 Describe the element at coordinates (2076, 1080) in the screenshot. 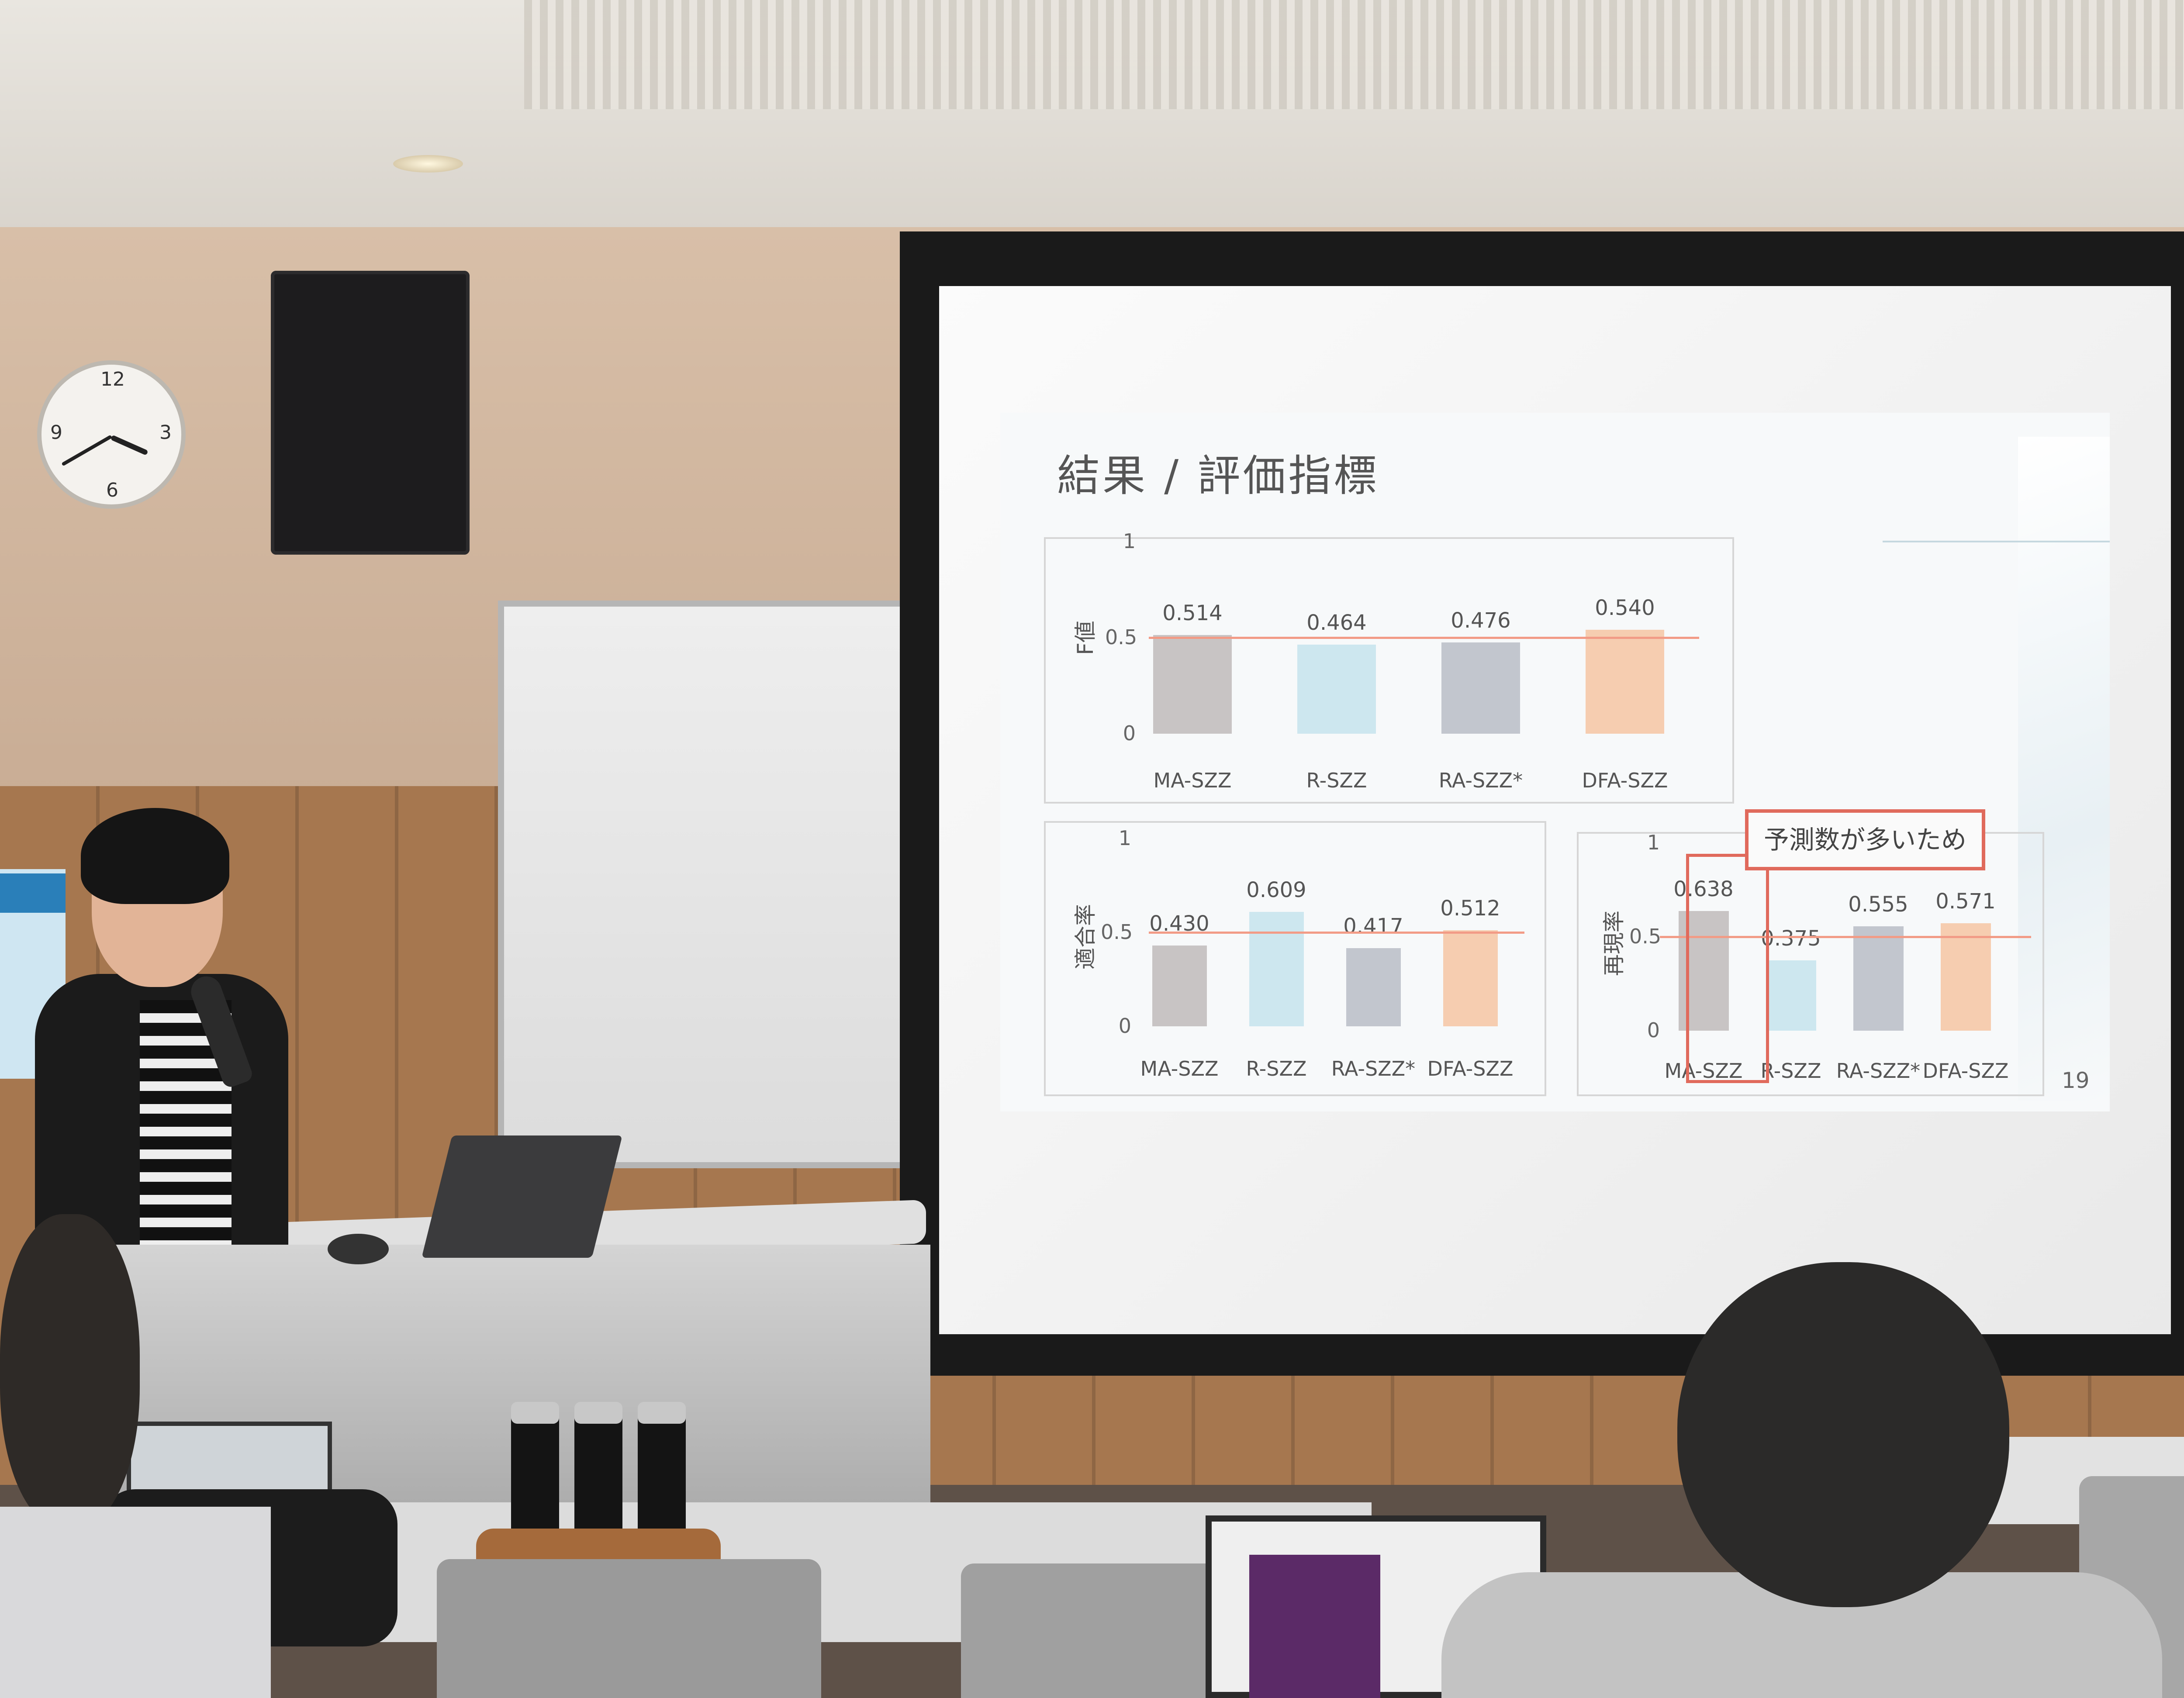

I see `slide-page-number: 19` at that location.